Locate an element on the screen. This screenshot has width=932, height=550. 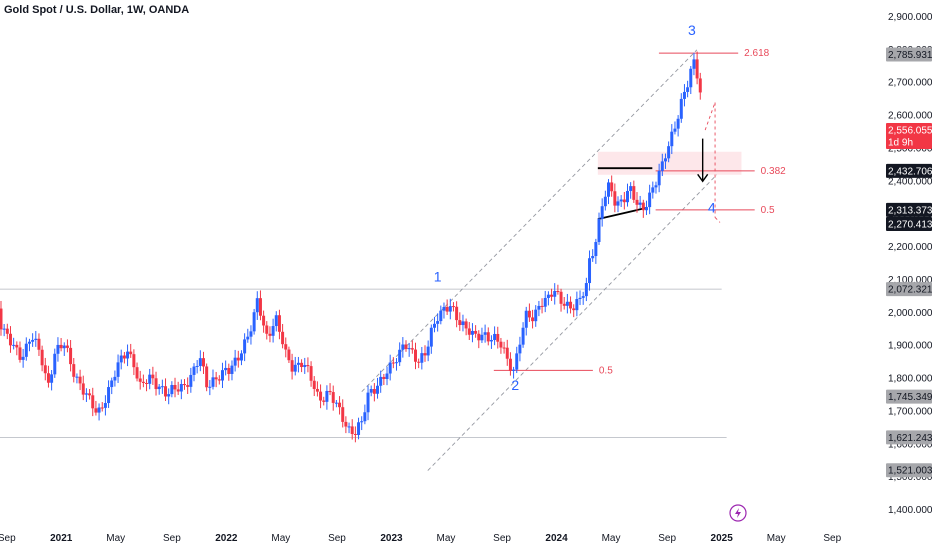
wave-label: 2 is located at coordinates (515, 385).